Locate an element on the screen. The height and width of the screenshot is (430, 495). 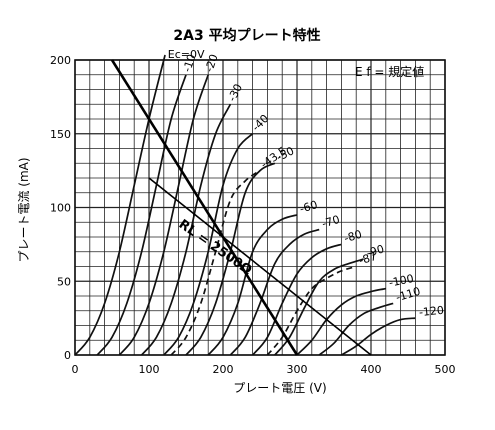
curve-label: -90 is located at coordinates (375, 251).